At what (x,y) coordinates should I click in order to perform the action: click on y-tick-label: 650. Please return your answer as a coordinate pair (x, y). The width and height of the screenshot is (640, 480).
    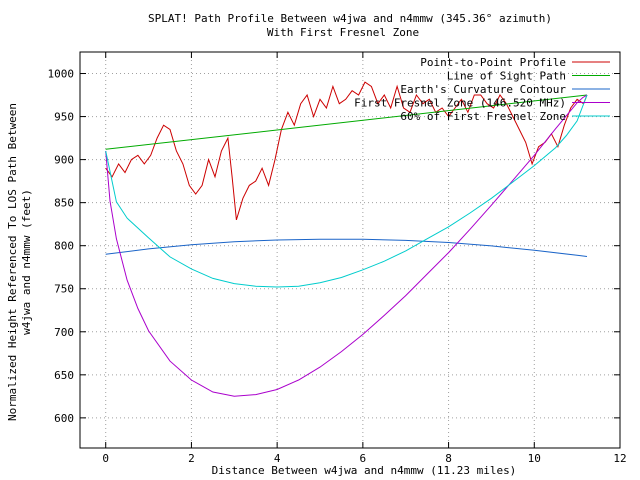
    Looking at the image, I should click on (64, 375).